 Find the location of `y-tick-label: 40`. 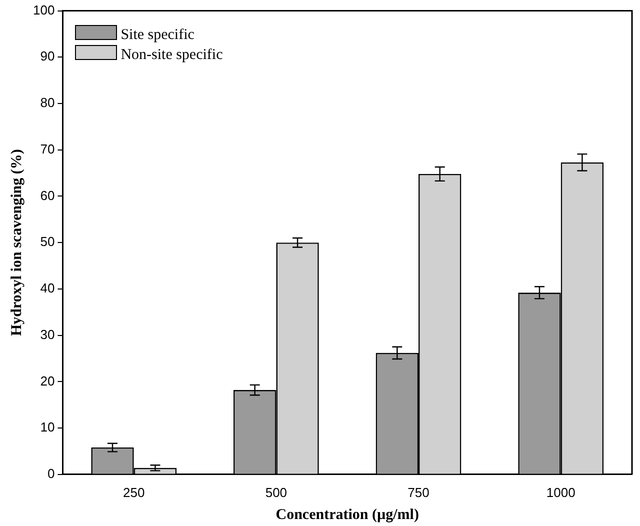

y-tick-label: 40 is located at coordinates (47, 288).